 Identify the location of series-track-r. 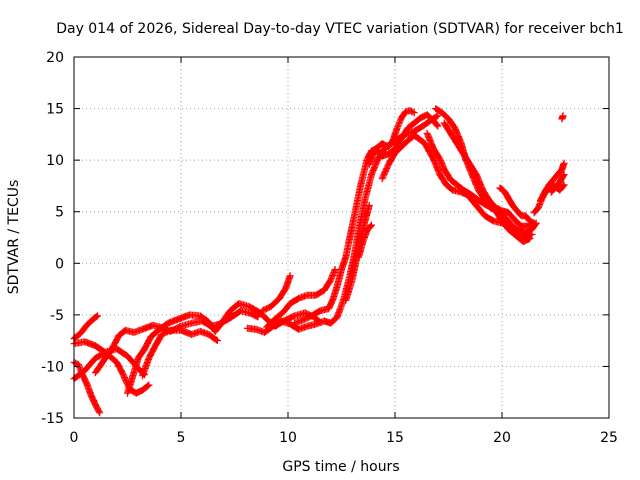
(489, 174).